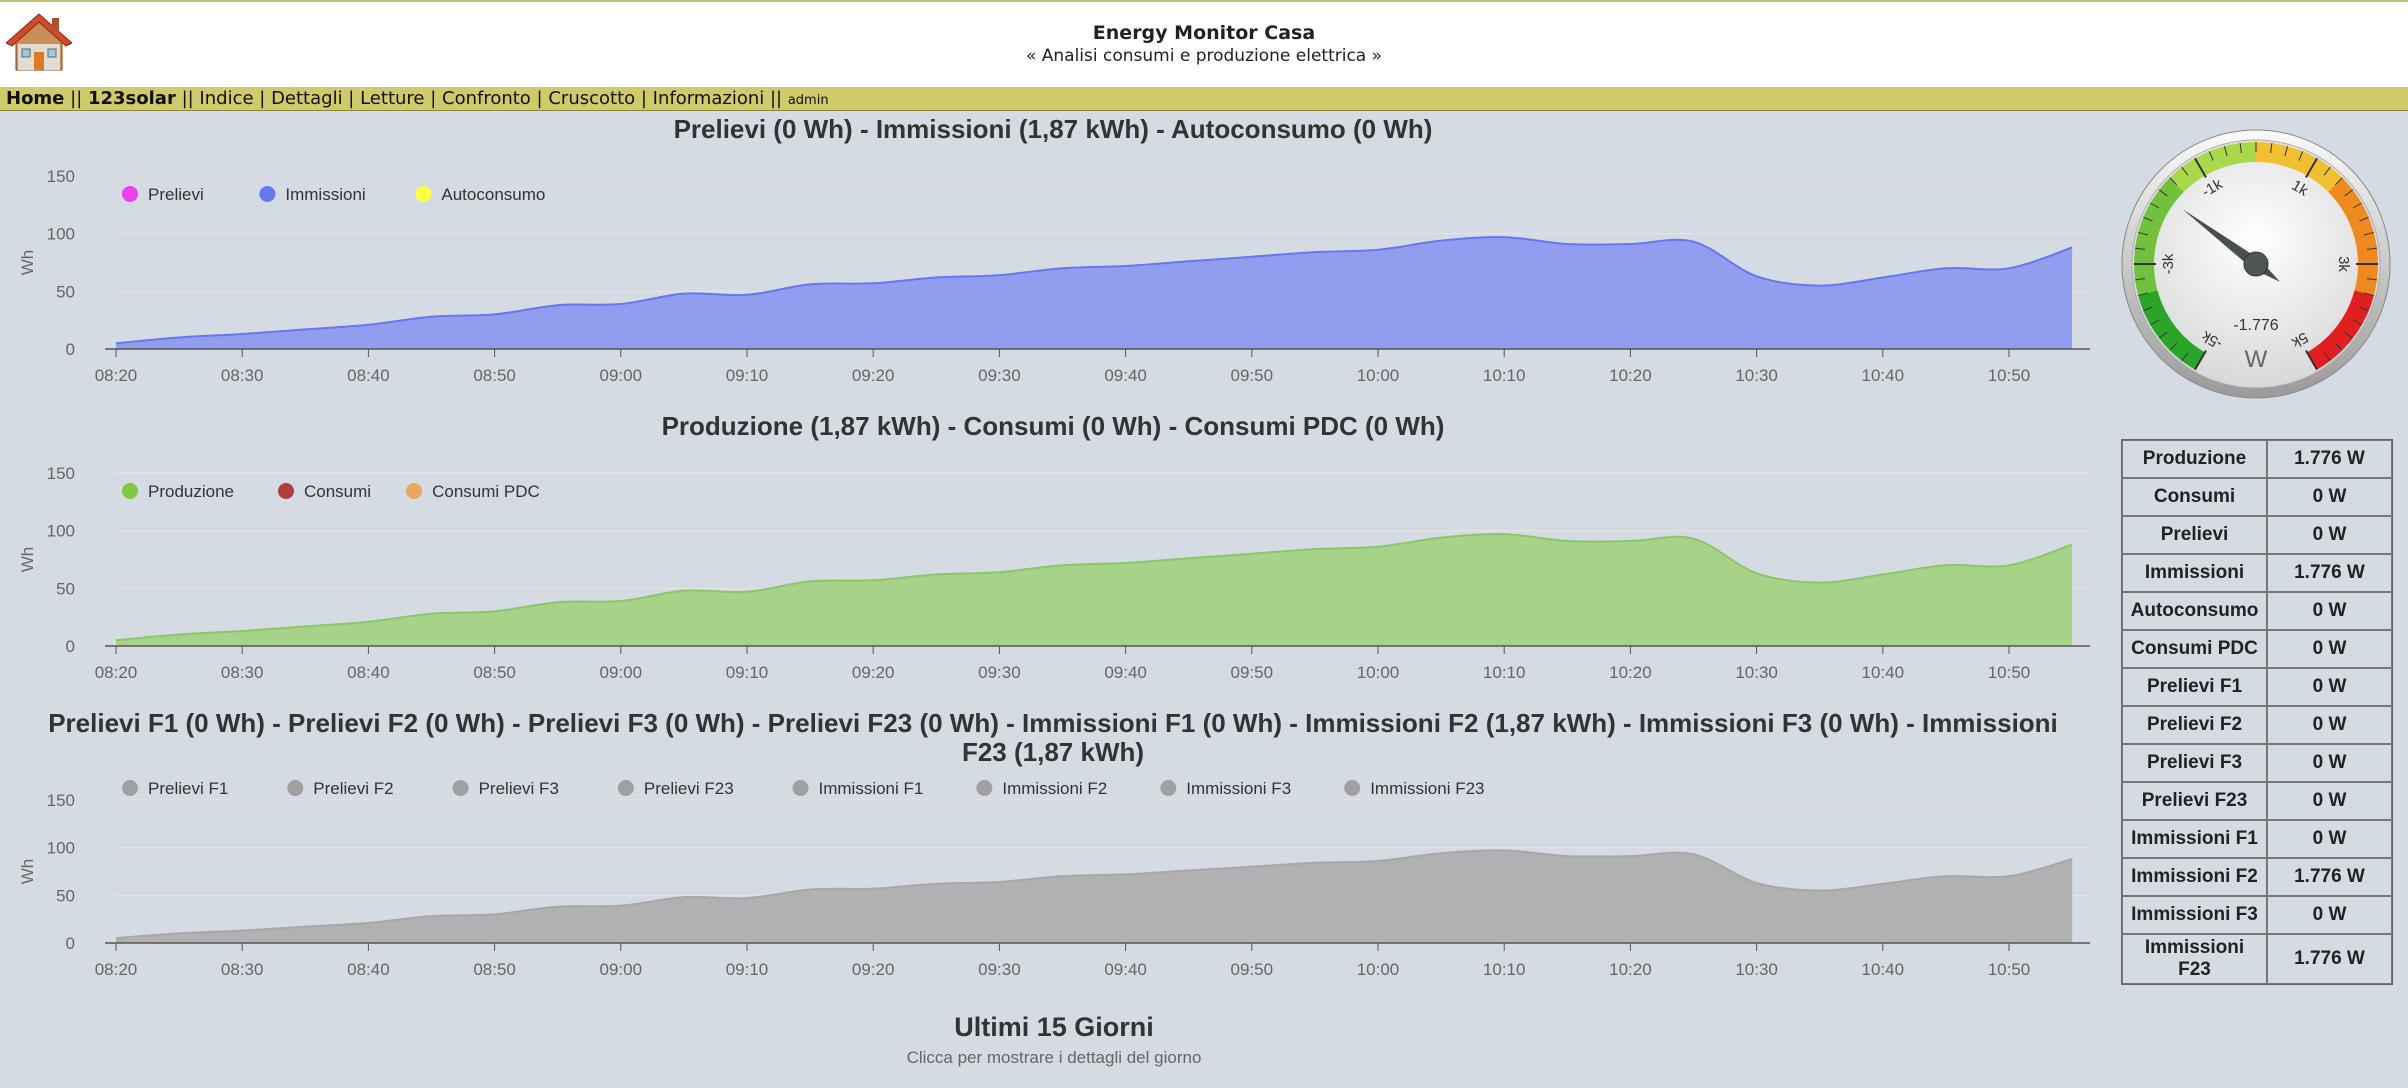 The height and width of the screenshot is (1088, 2408). I want to click on legend-label: Immissioni F23, so click(1427, 788).